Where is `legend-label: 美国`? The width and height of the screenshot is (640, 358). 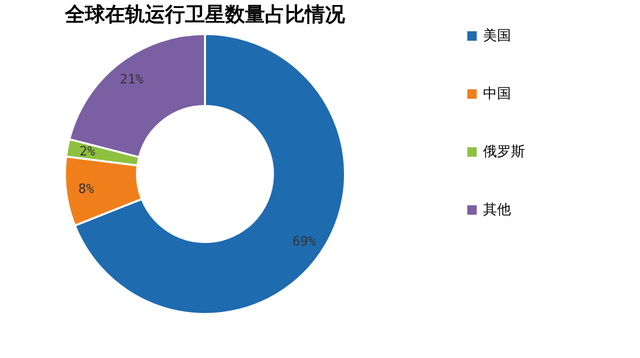
legend-label: 美国 is located at coordinates (497, 36).